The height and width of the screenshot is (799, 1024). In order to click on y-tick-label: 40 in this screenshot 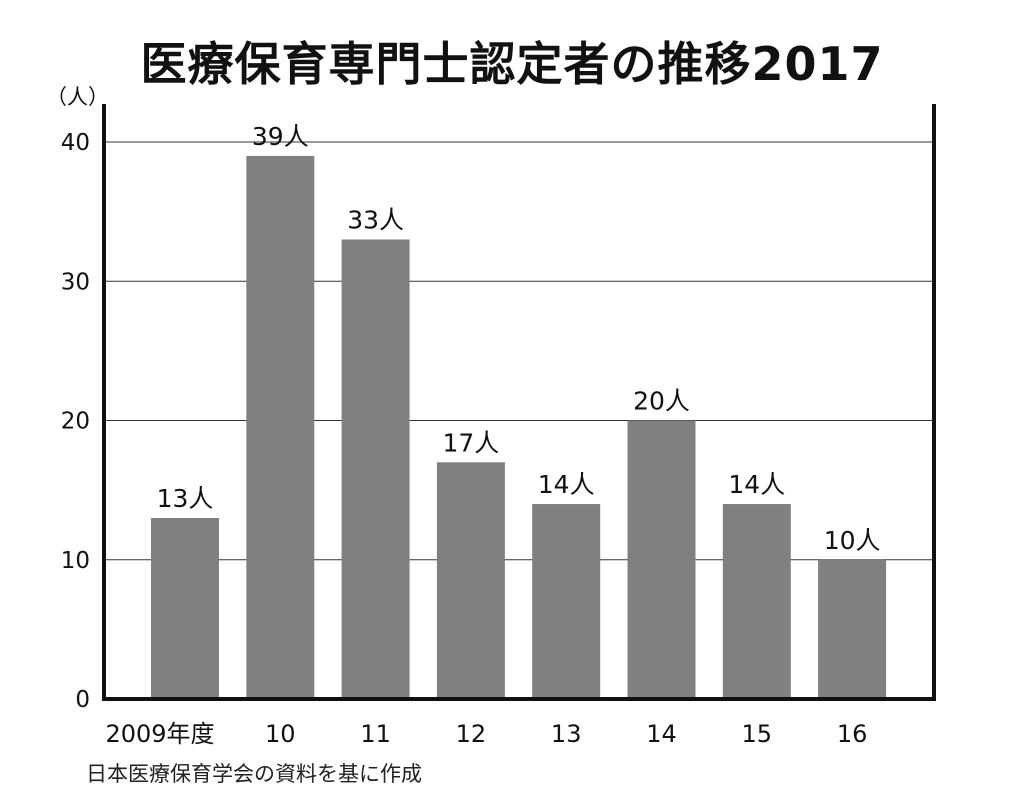, I will do `click(75, 143)`.